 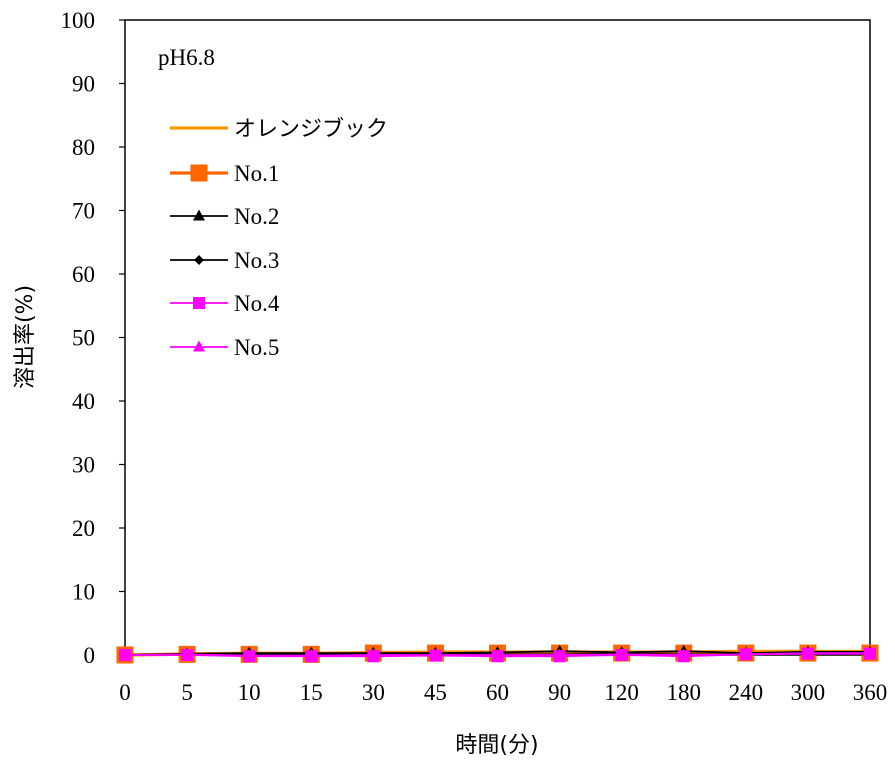 What do you see at coordinates (83, 401) in the screenshot?
I see `y-tick-label: 40` at bounding box center [83, 401].